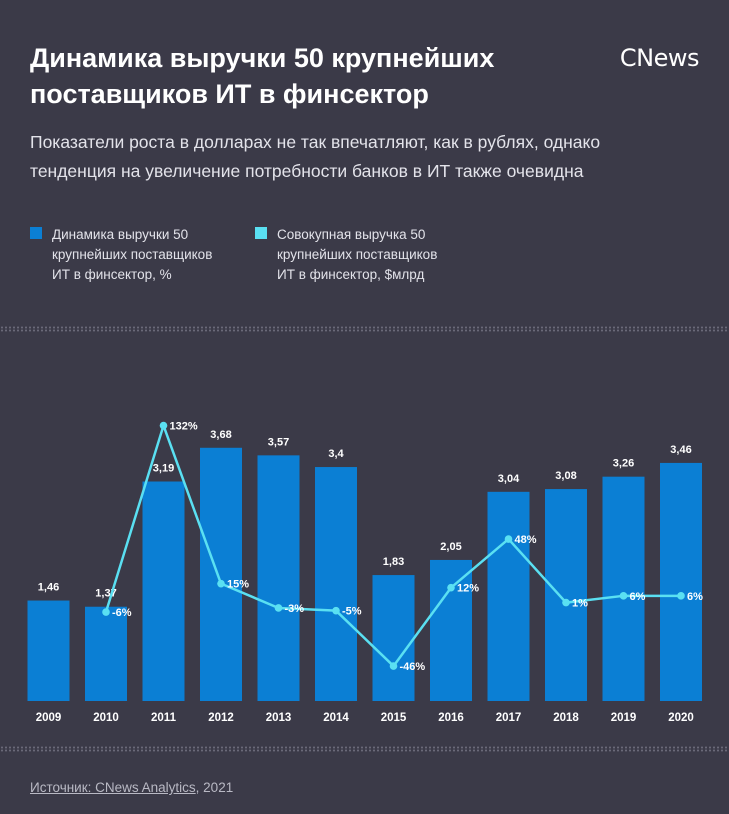  Describe the element at coordinates (451, 587) in the screenshot. I see `line-point-2016` at that location.